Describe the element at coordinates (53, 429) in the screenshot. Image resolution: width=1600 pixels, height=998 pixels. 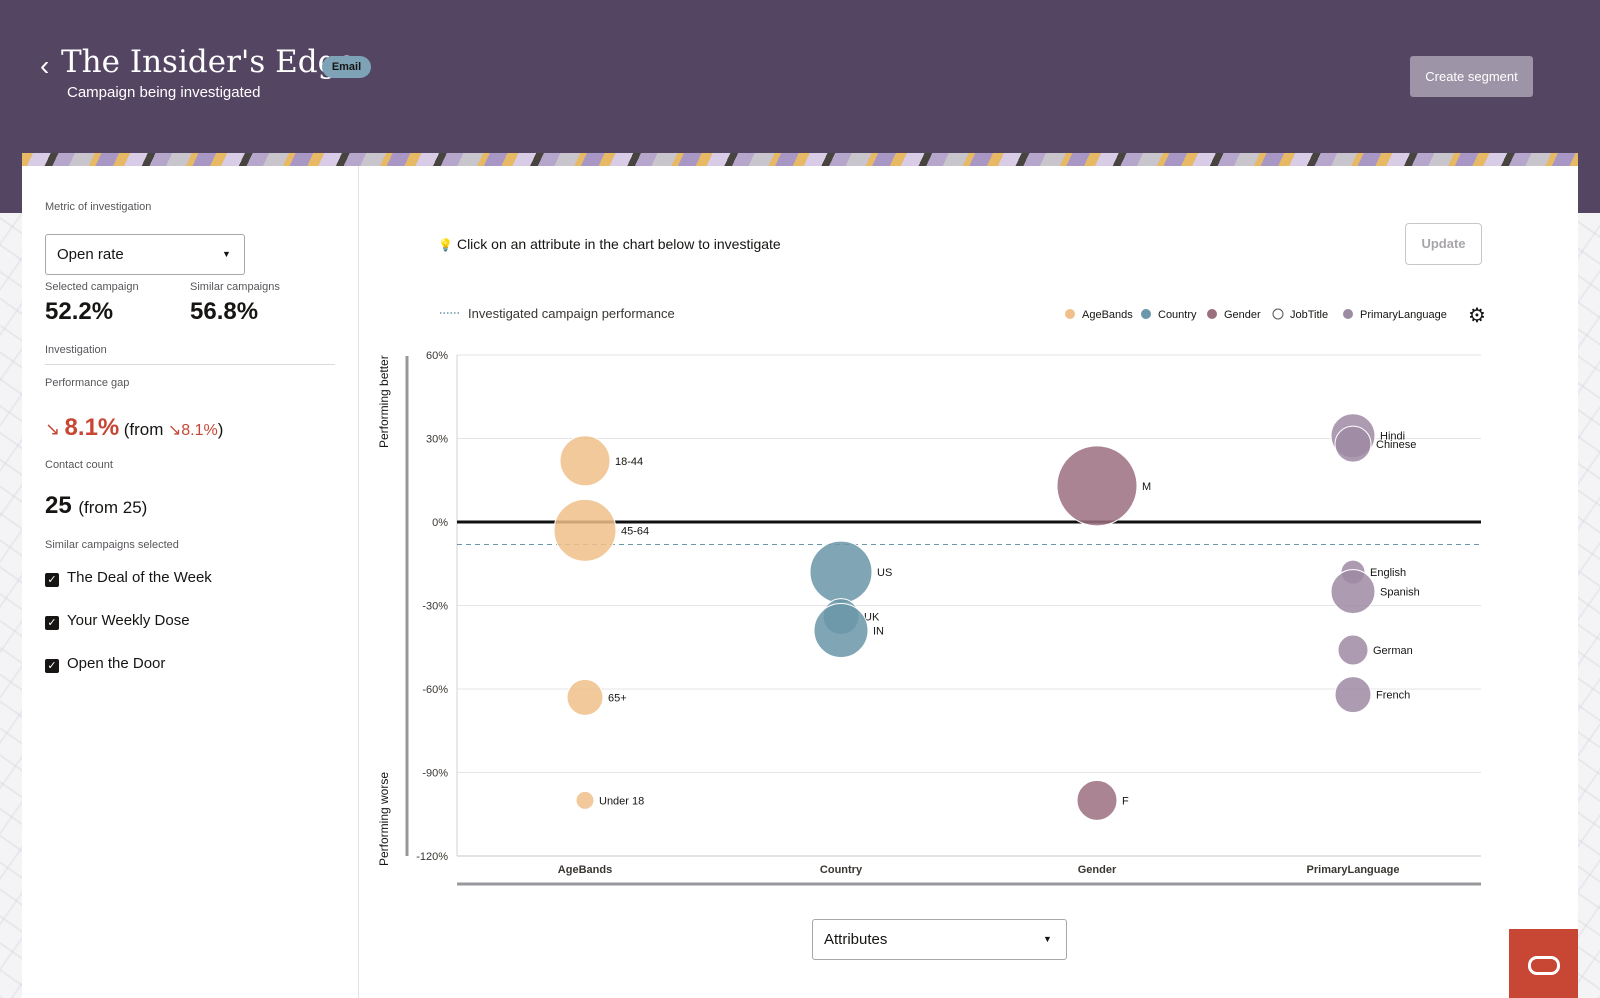
I see `trend-down-icon: ↘` at that location.